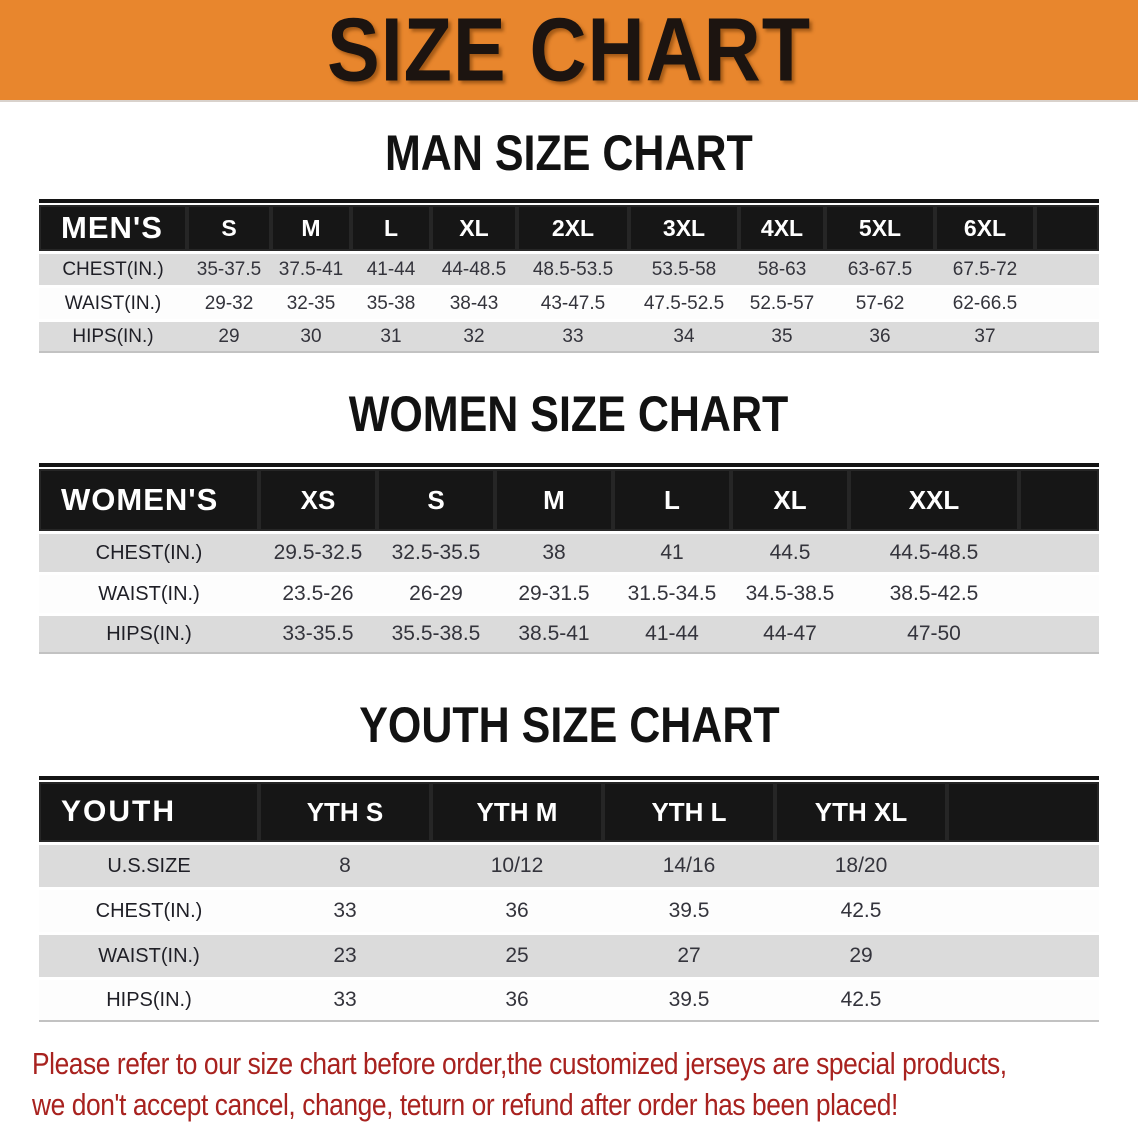 The height and width of the screenshot is (1132, 1138). I want to click on size-value: 39.5, so click(689, 999).